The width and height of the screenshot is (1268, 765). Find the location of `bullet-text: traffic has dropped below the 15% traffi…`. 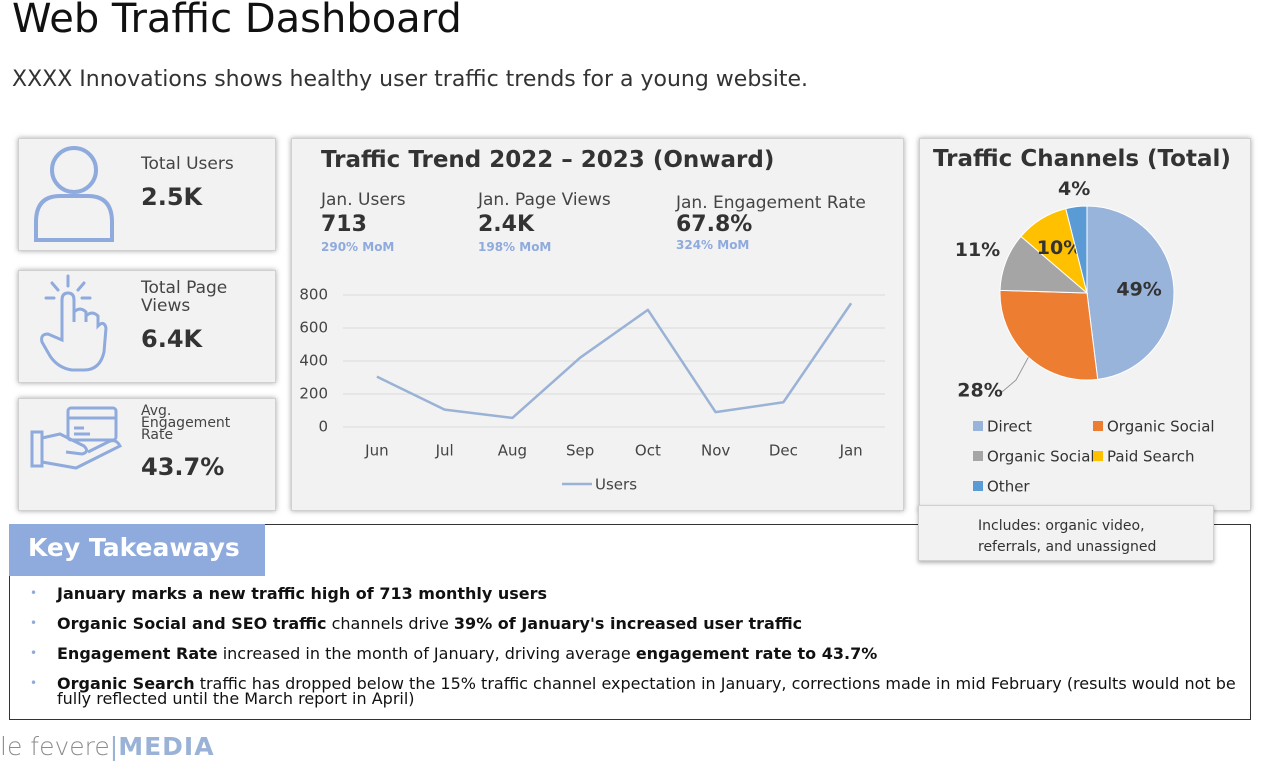

bullet-text: traffic has dropped below the 15% traffi… is located at coordinates (646, 691).